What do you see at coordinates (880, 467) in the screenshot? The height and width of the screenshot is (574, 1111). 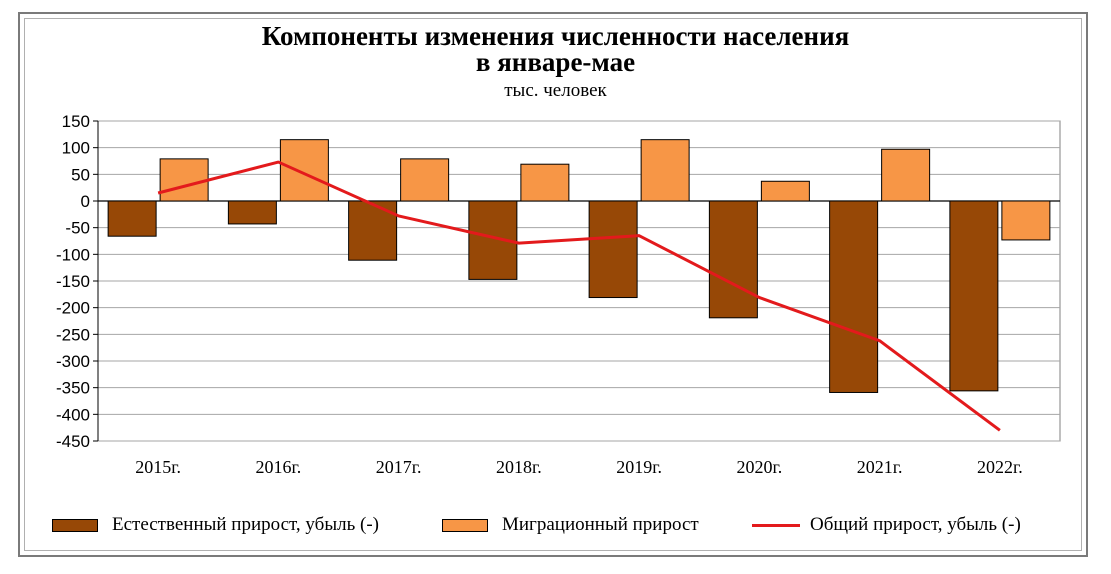 I see `x-tick-label: 2021г.` at bounding box center [880, 467].